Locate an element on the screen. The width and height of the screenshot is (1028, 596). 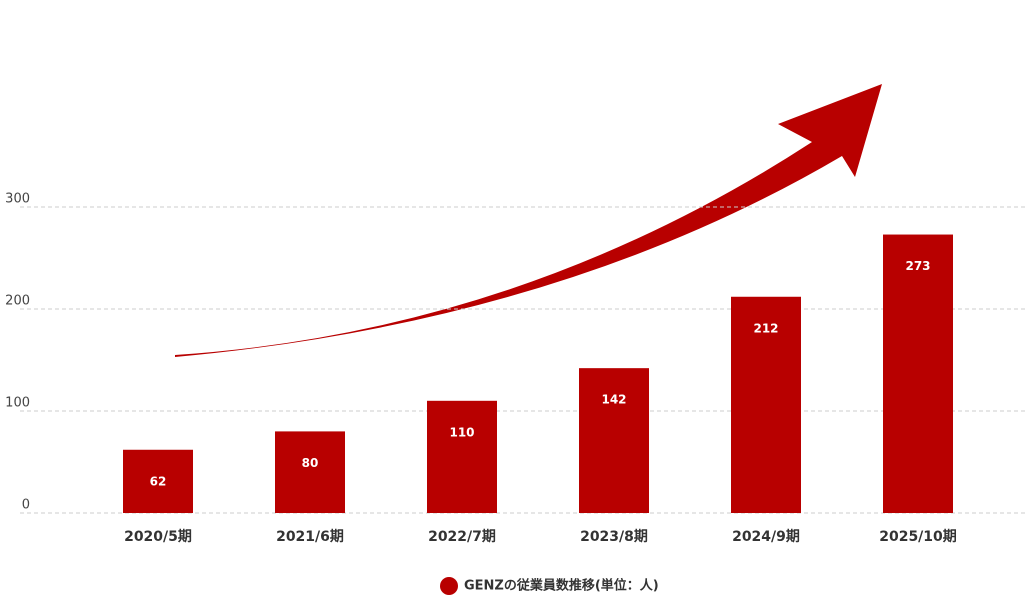
y-tick-label: 200 is located at coordinates (17, 301).